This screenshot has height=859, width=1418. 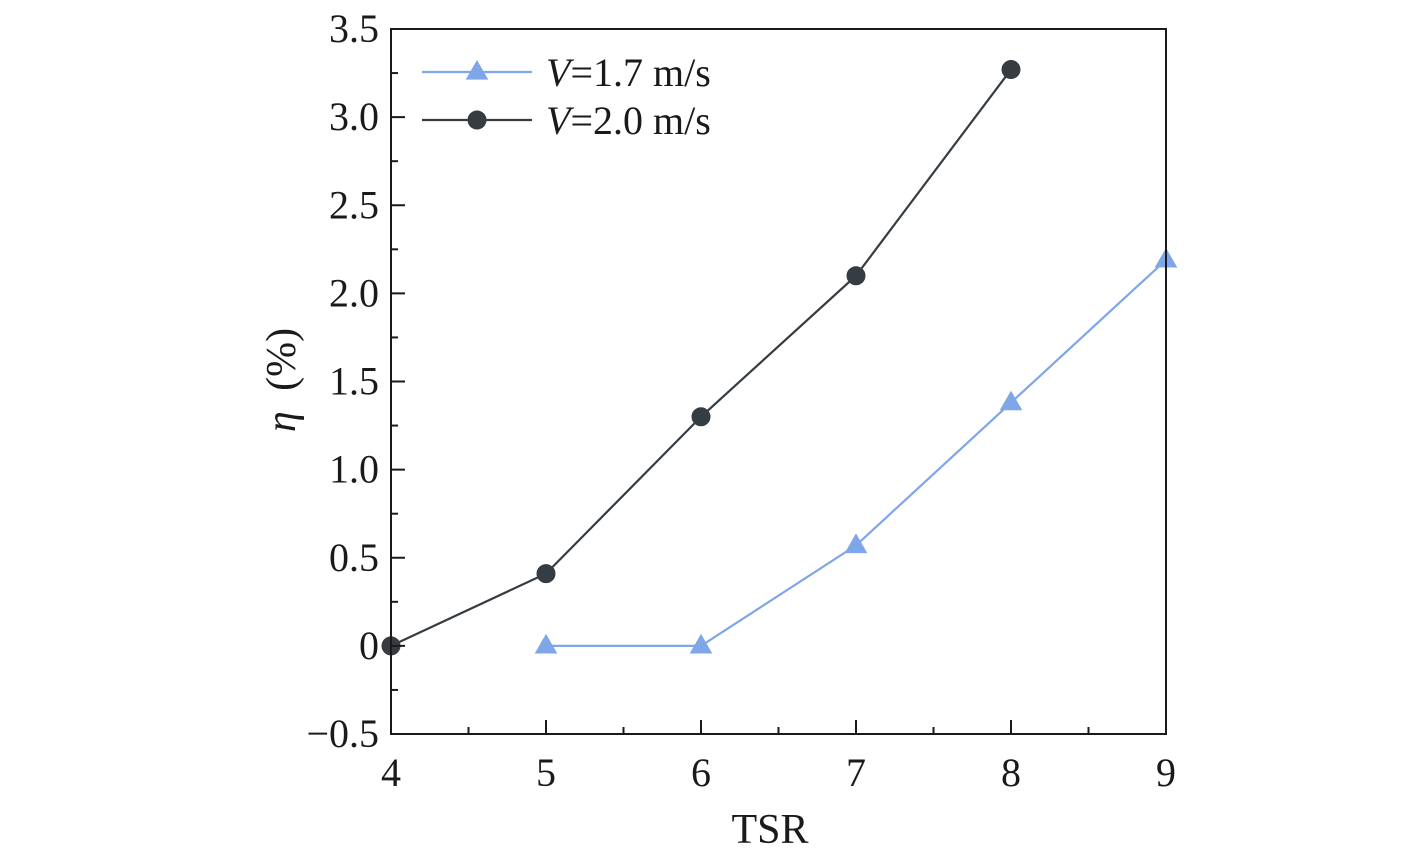 I want to click on x-axis-title: TSR, so click(x=769, y=830).